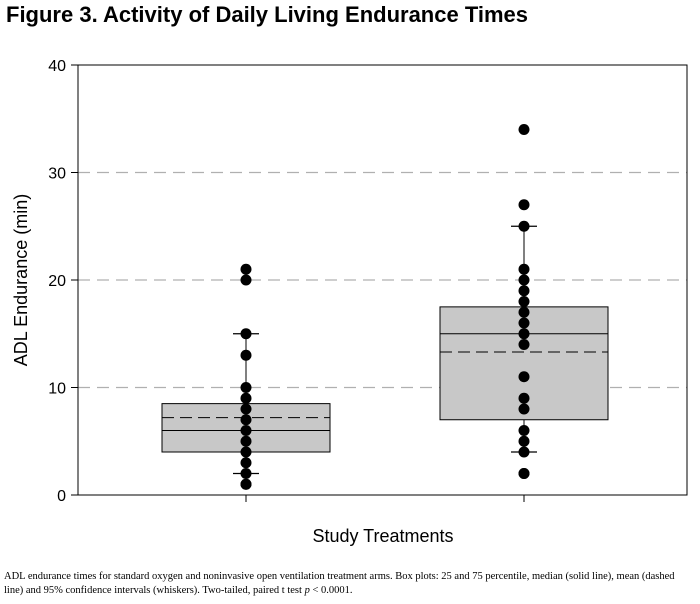  What do you see at coordinates (57, 174) in the screenshot?
I see `y-tick-label-30: 30` at bounding box center [57, 174].